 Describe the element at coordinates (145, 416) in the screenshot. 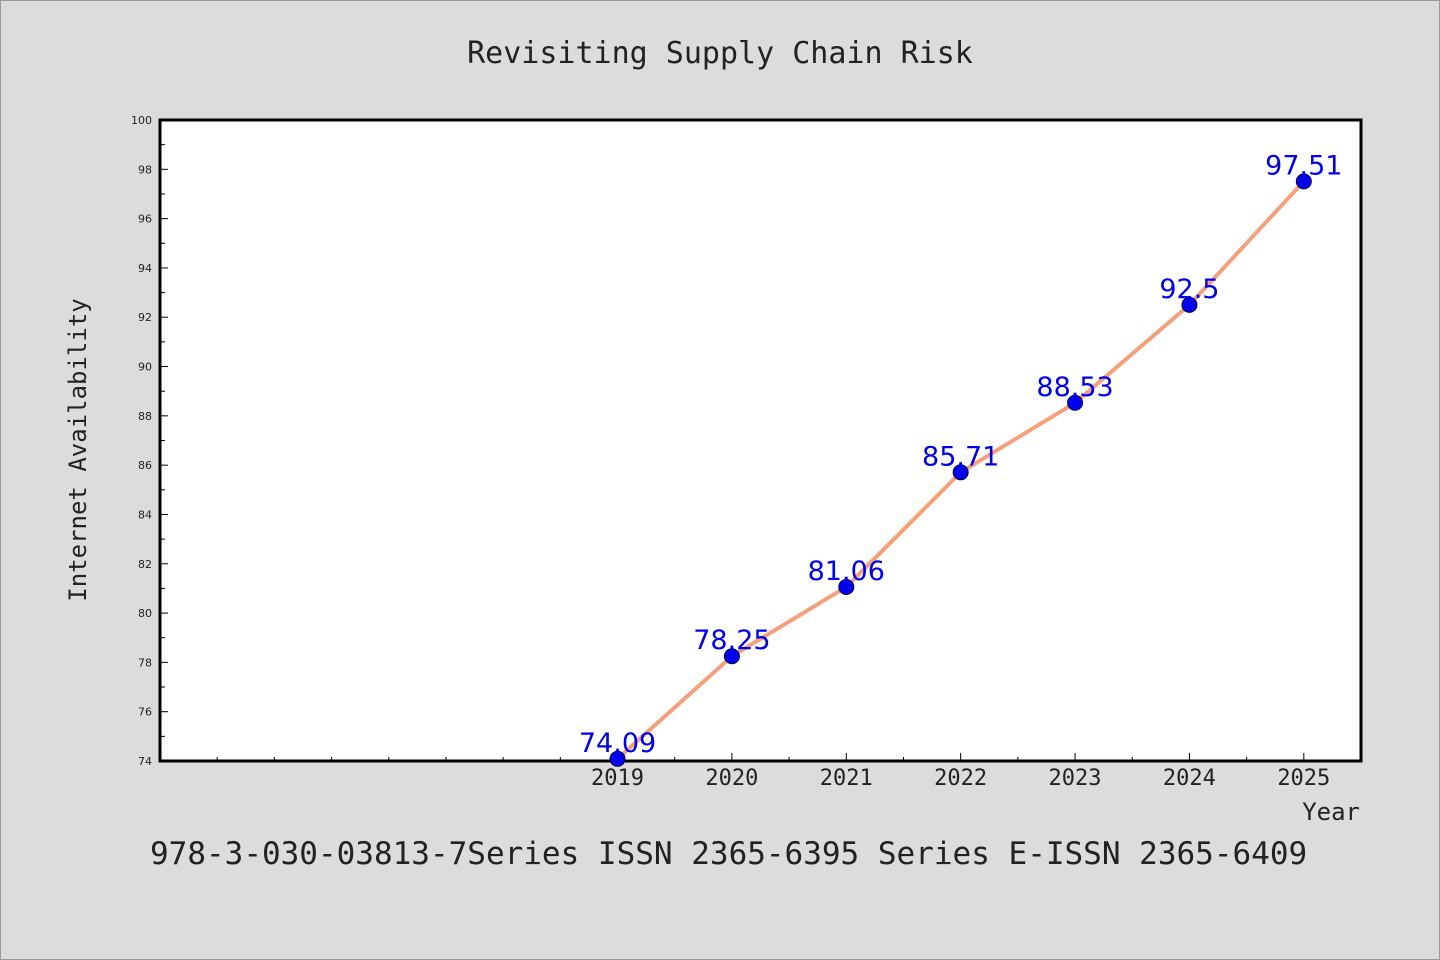

I see `y-tick-label: 88` at that location.